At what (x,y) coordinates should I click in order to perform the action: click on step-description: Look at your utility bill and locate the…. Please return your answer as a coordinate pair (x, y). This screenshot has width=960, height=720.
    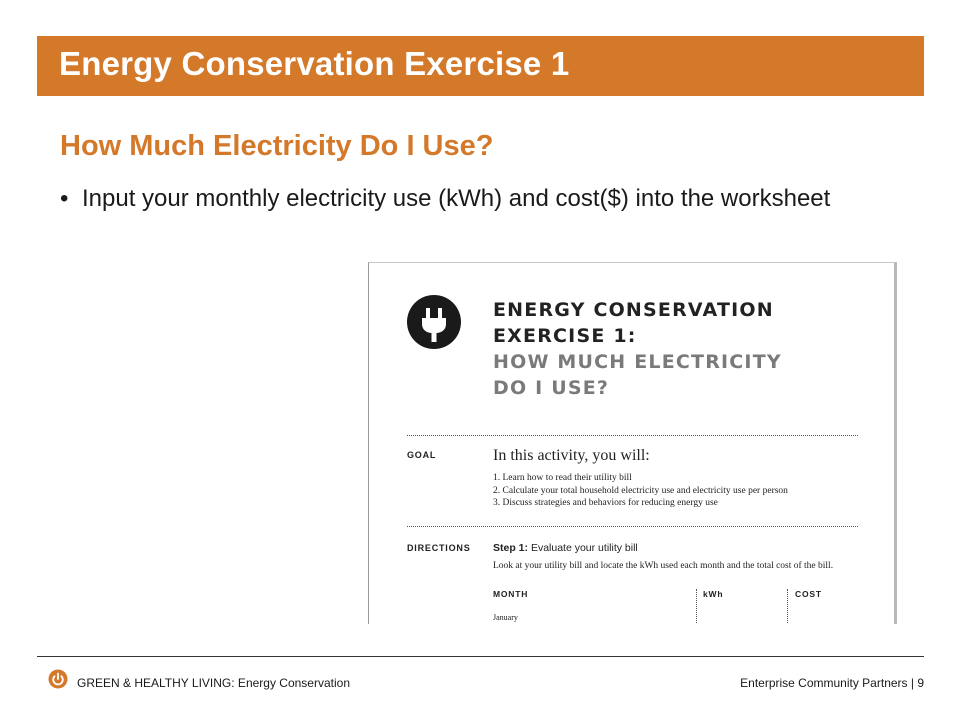
    Looking at the image, I should click on (663, 566).